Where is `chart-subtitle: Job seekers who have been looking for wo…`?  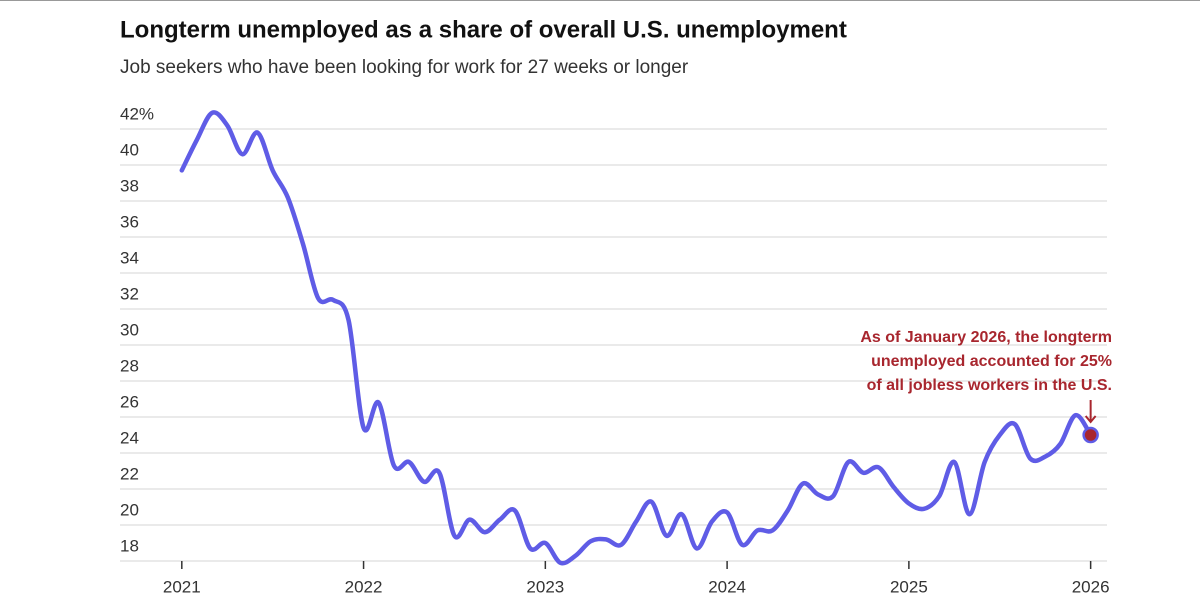
chart-subtitle: Job seekers who have been looking for wo… is located at coordinates (404, 67).